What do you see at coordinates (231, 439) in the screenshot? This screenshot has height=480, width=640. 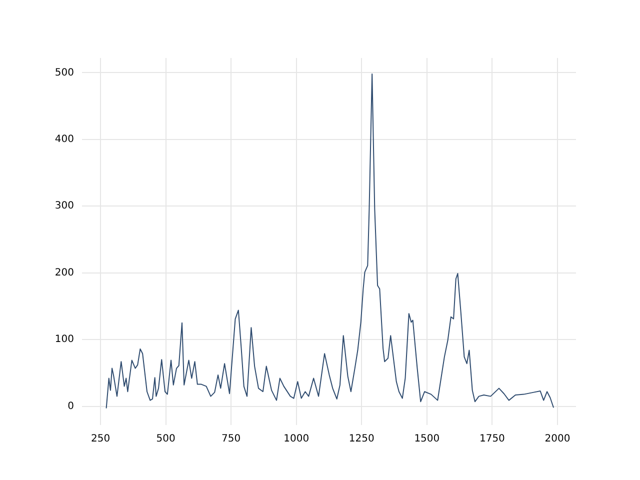 I see `x-tick-label: 750` at bounding box center [231, 439].